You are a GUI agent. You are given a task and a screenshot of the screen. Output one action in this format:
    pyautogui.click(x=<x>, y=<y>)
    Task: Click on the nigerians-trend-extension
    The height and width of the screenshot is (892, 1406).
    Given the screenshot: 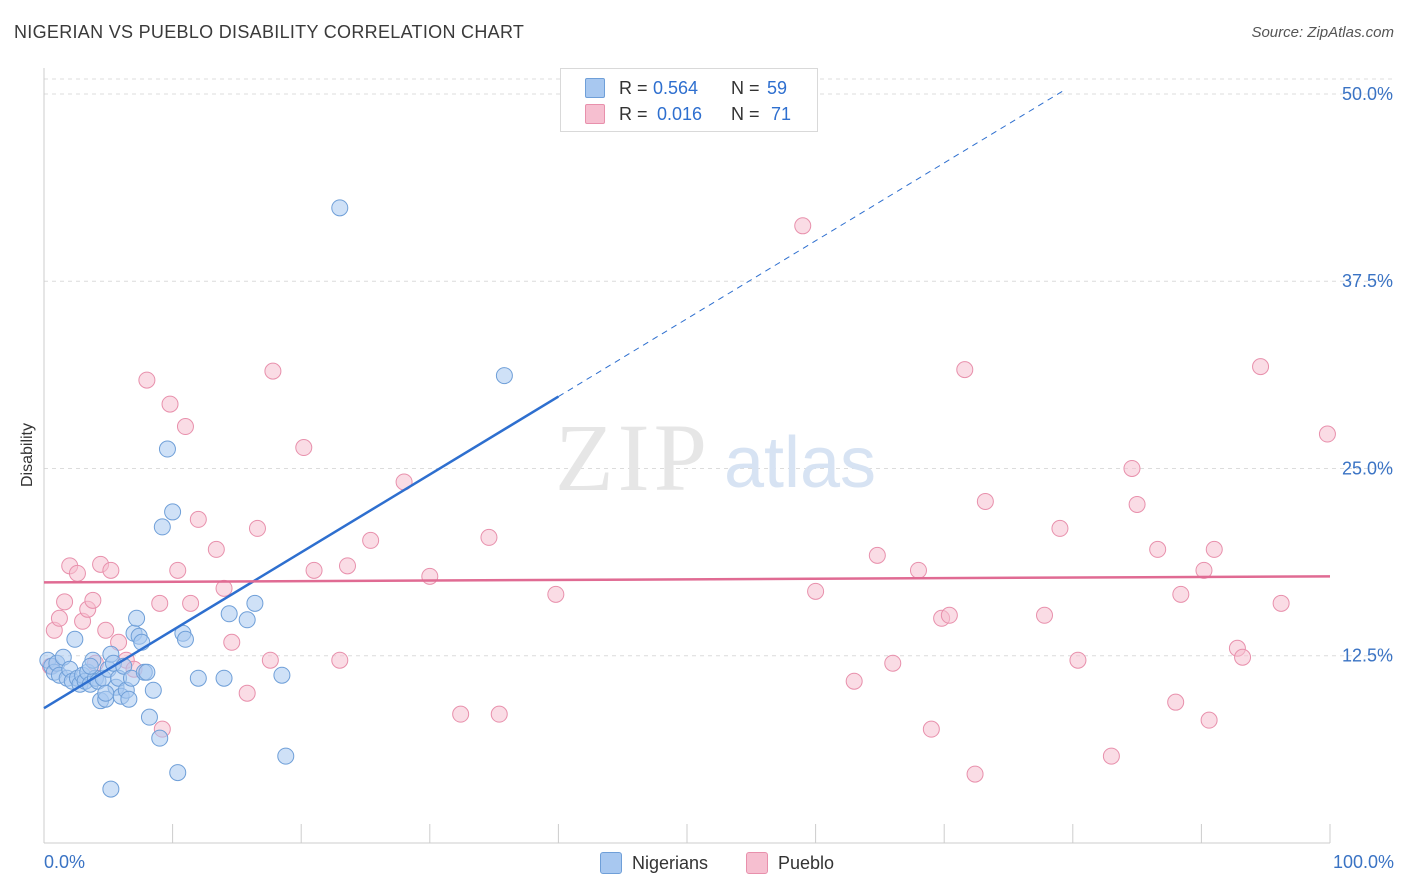 What is the action you would take?
    pyautogui.click(x=812, y=243)
    